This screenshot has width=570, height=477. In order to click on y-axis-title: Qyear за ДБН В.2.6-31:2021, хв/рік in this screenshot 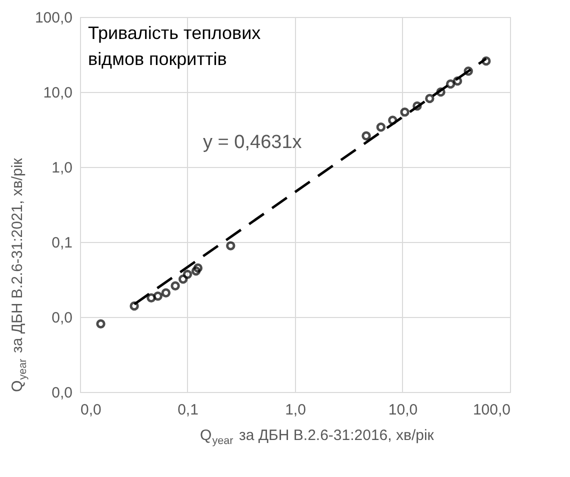, I will do `click(19, 275)`.